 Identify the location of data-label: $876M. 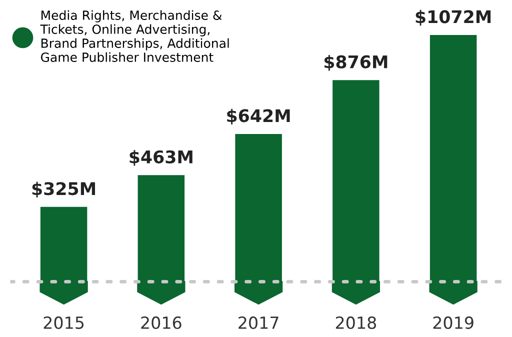
(356, 62).